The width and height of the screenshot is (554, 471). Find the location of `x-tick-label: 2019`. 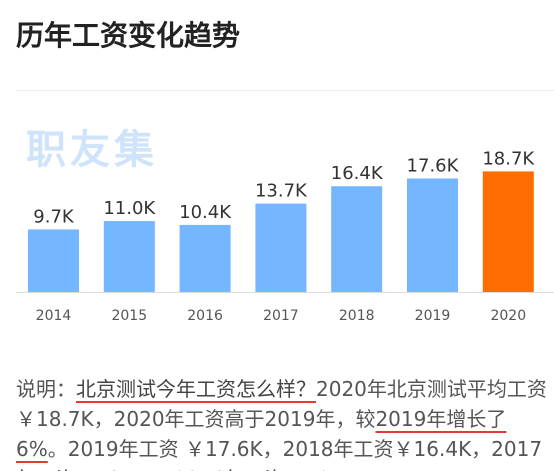

x-tick-label: 2019 is located at coordinates (433, 316).